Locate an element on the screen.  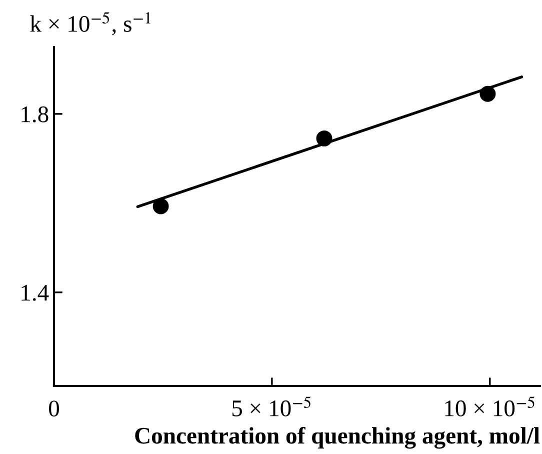
y-axis-title: k × 10$^{−5}$, s$^{−1}$ is located at coordinates (90, 24).